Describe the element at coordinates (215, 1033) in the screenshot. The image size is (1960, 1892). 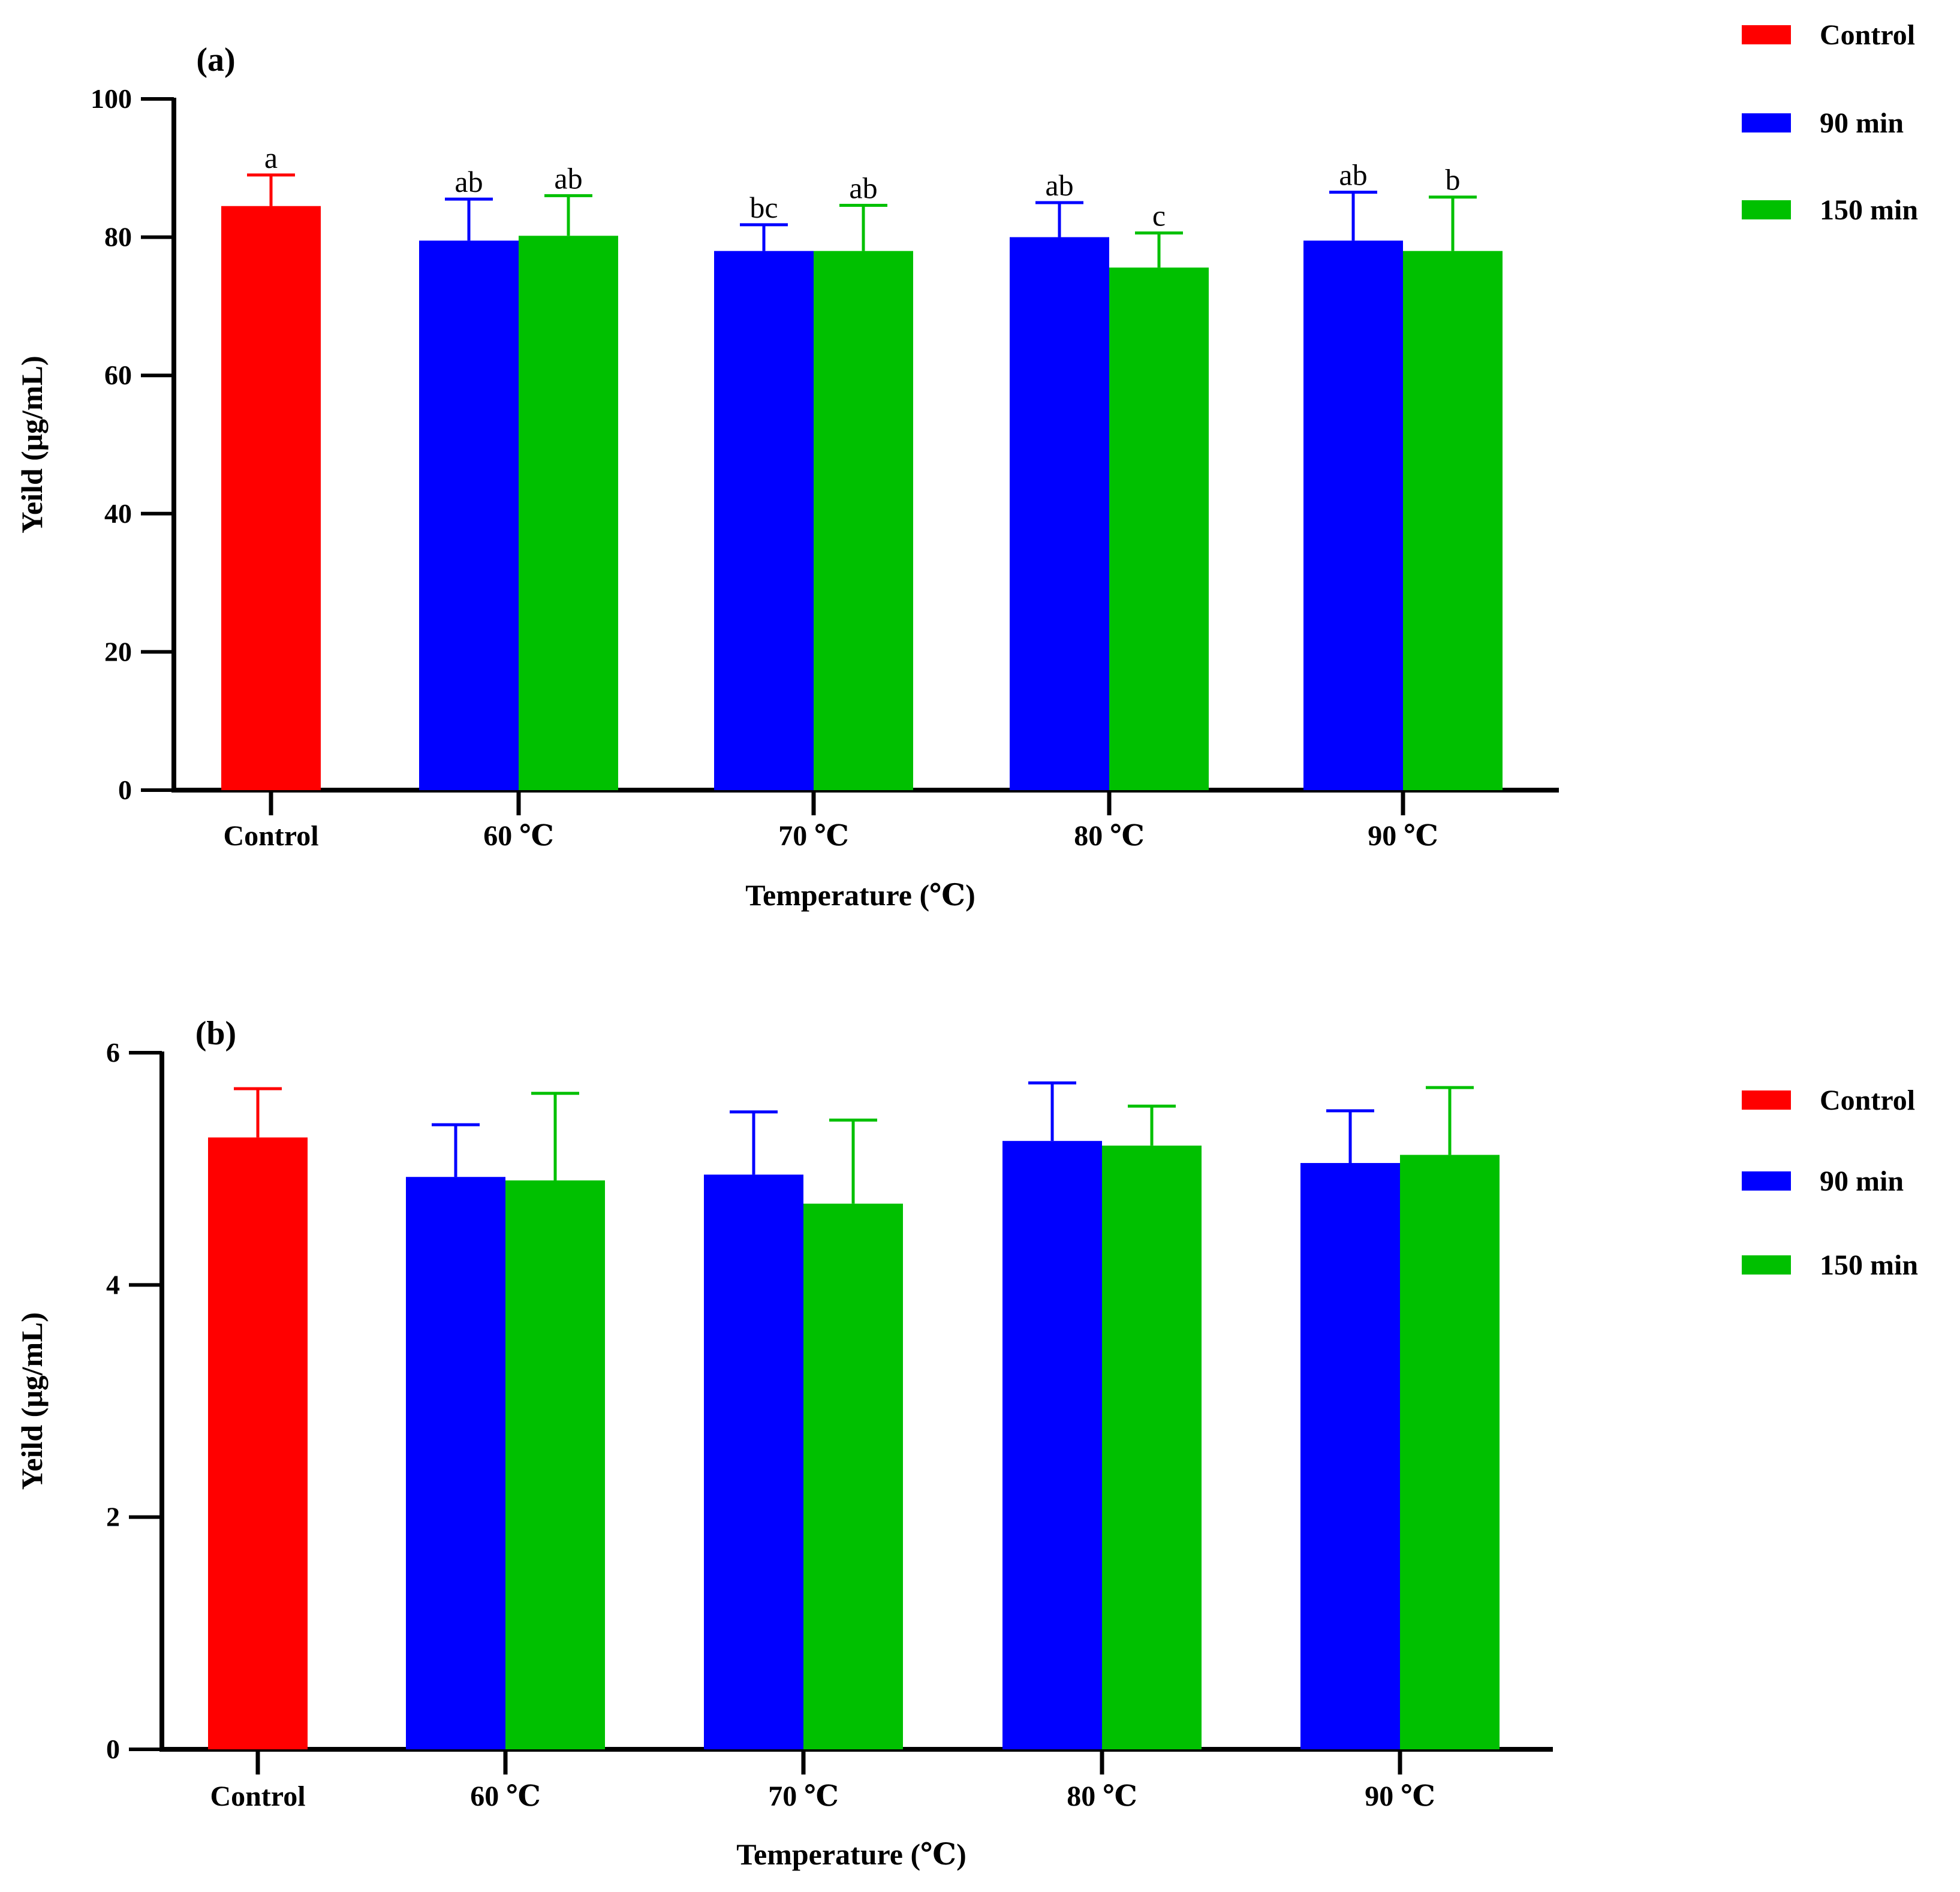
I see `panel-label: (b)` at that location.